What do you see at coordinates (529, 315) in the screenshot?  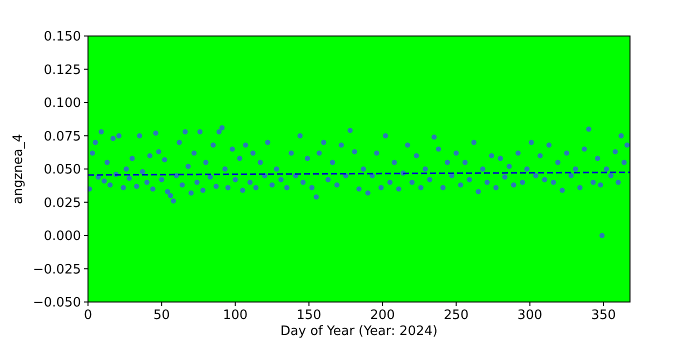 I see `x-tick-label: 300` at bounding box center [529, 315].